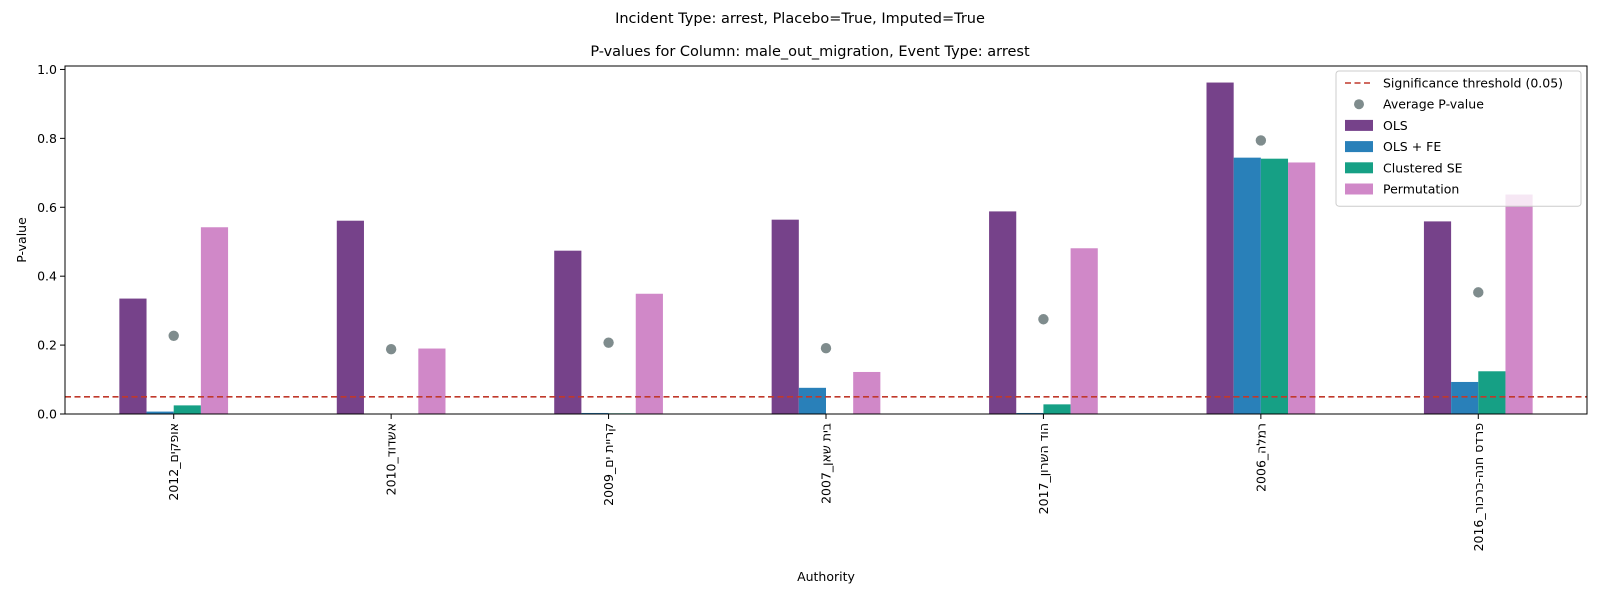  I want to click on legend-entry-label: Significance threshold (0.05), so click(1473, 83).